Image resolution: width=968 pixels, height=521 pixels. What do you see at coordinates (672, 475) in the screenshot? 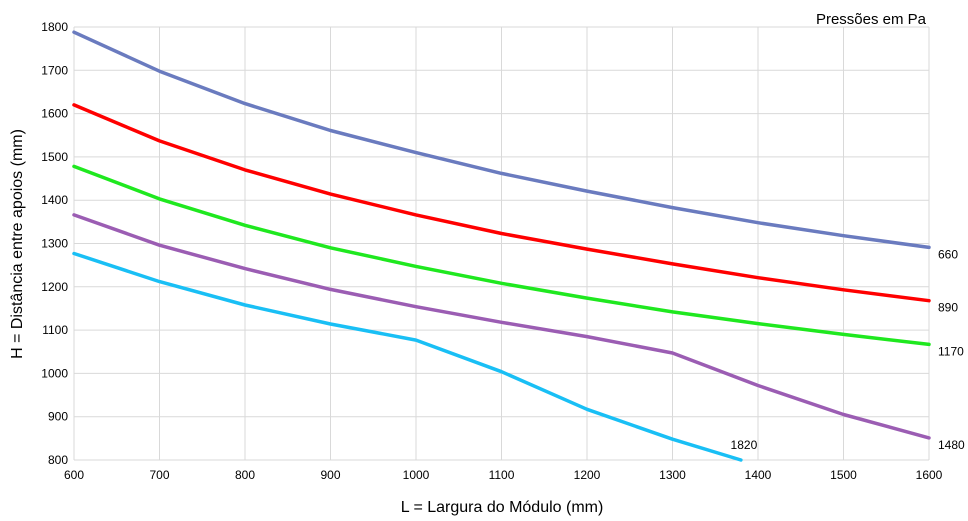
I see `x-tick-label: 1300` at bounding box center [672, 475].